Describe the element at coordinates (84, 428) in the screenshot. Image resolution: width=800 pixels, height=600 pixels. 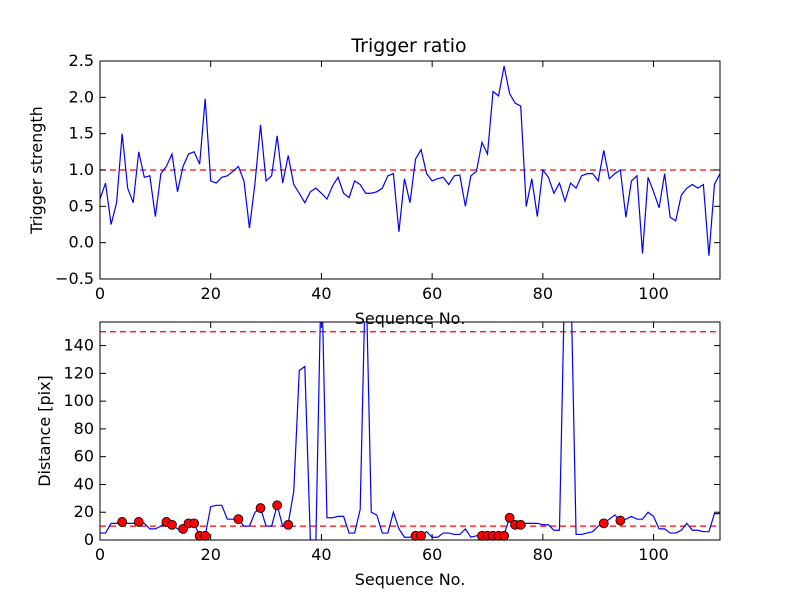
I see `bottom-y-tick-label: 80` at that location.